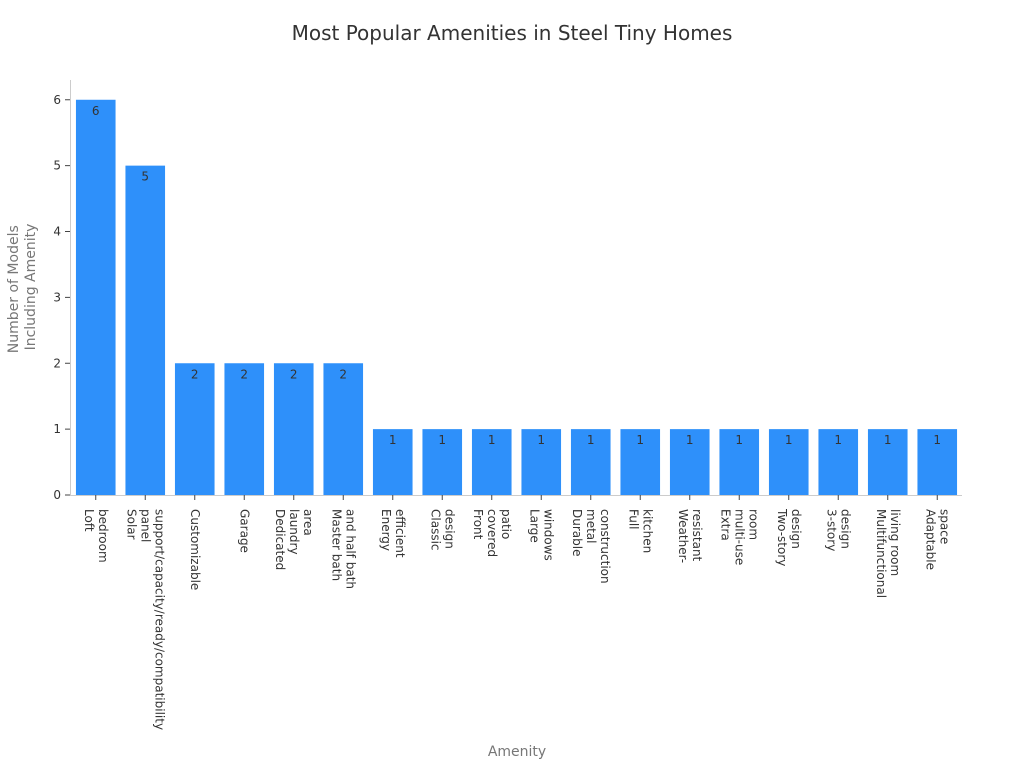 The image size is (1024, 768). Describe the element at coordinates (57, 297) in the screenshot. I see `y-tick-label: 3` at that location.